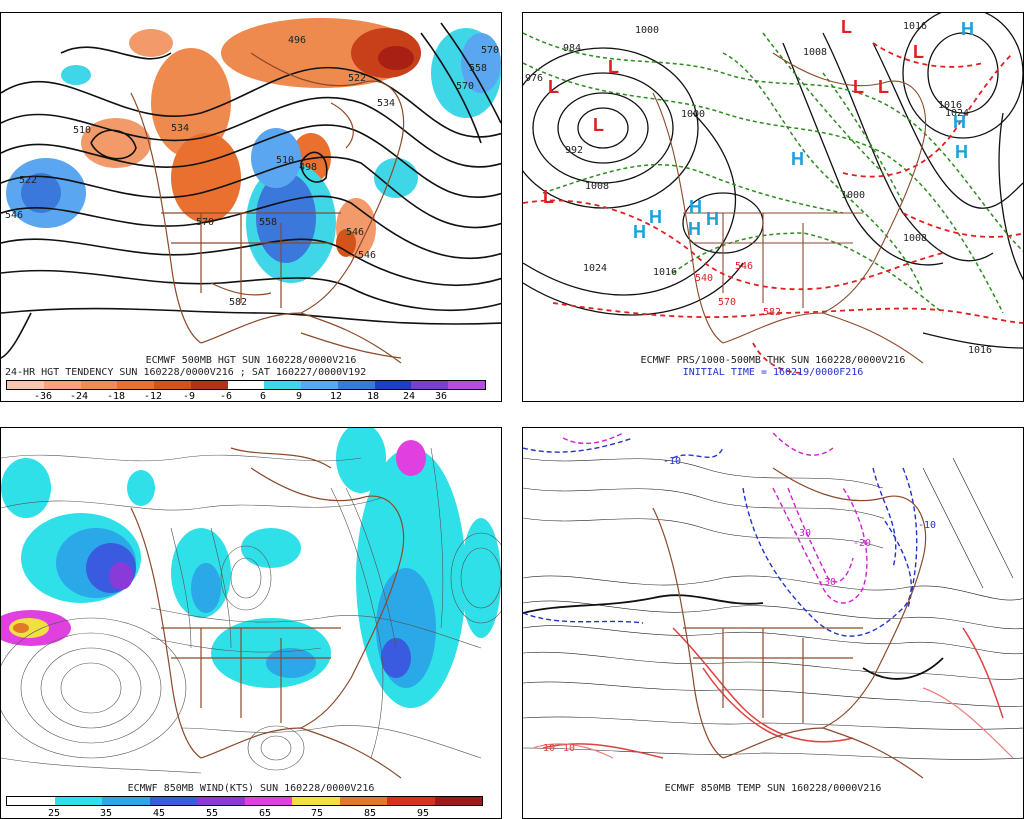 Image resolution: width=1024 pixels, height=819 pixels. I want to click on tendency-colorbar, so click(246, 385).